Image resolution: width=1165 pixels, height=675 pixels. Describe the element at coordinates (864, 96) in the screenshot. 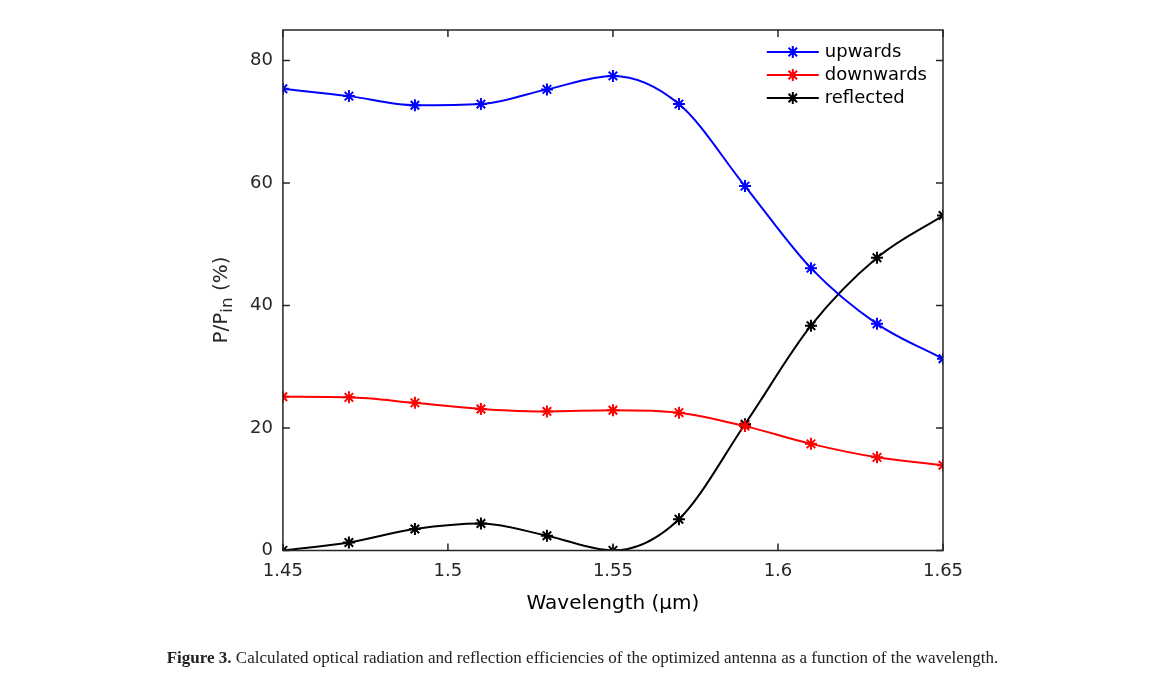

I see `legend-label: reflected` at that location.